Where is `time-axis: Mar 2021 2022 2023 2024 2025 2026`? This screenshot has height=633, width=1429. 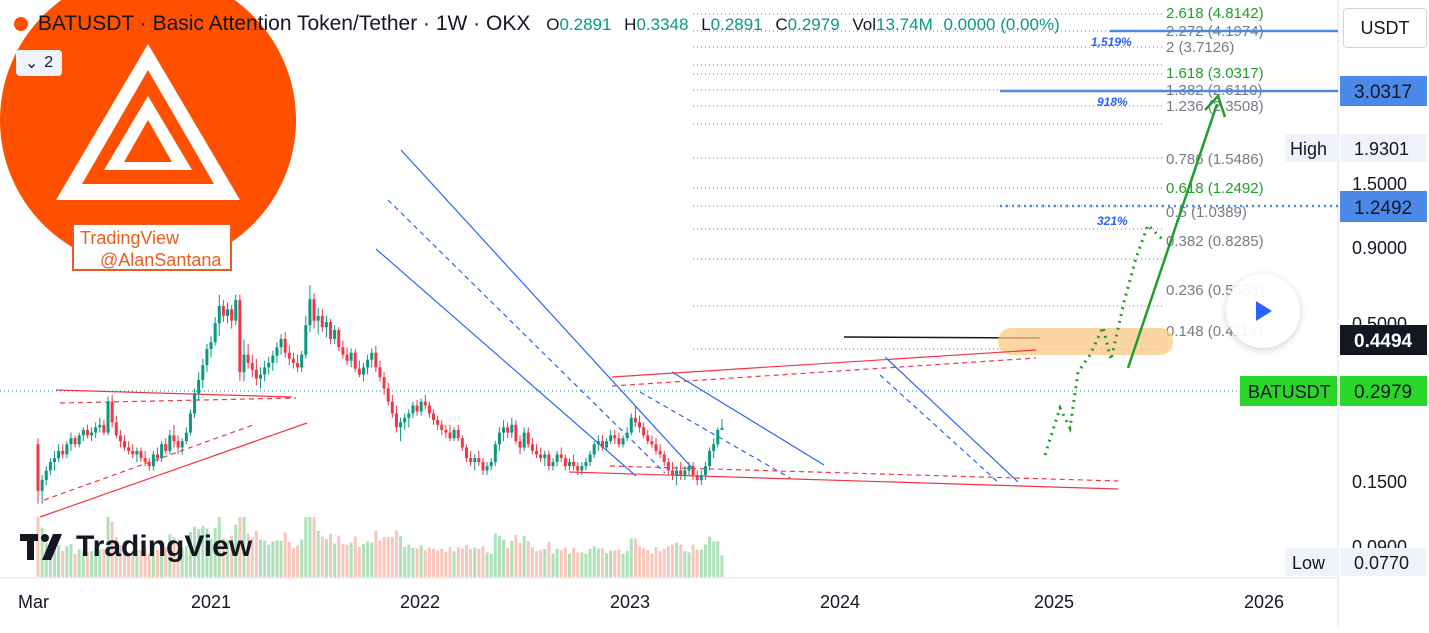 time-axis: Mar 2021 2022 2023 2024 2025 2026 is located at coordinates (651, 602).